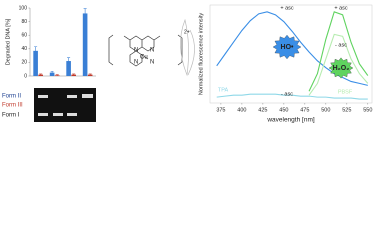 The width and height of the screenshot is (378, 240). I want to click on structure, so click(151, 47).